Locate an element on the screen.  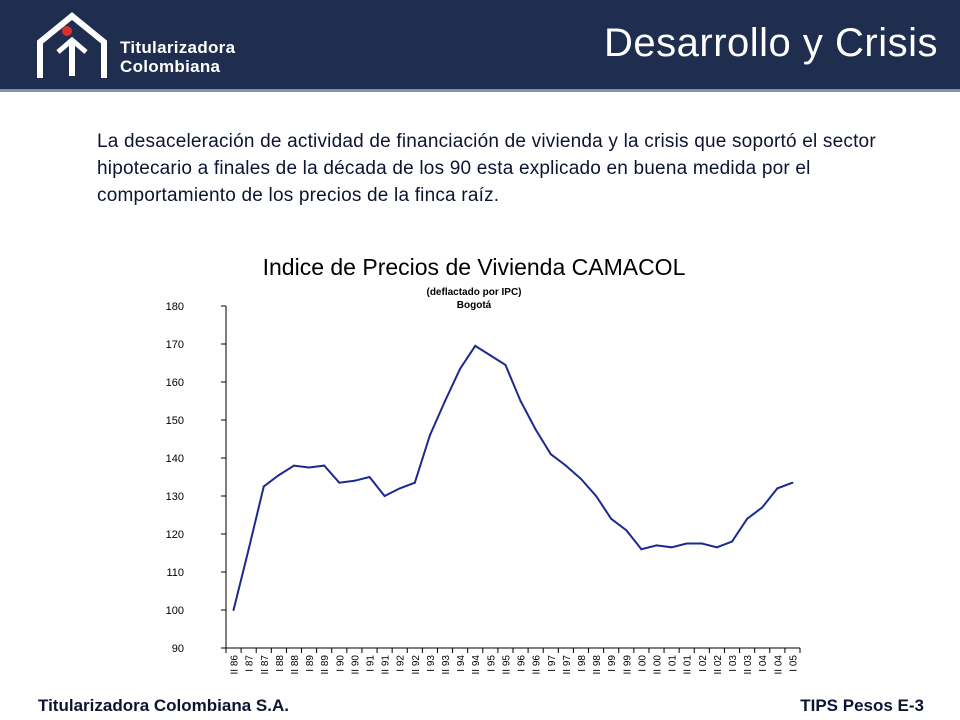
footer-company: Titularizadora Colombiana S.A. is located at coordinates (163, 705).